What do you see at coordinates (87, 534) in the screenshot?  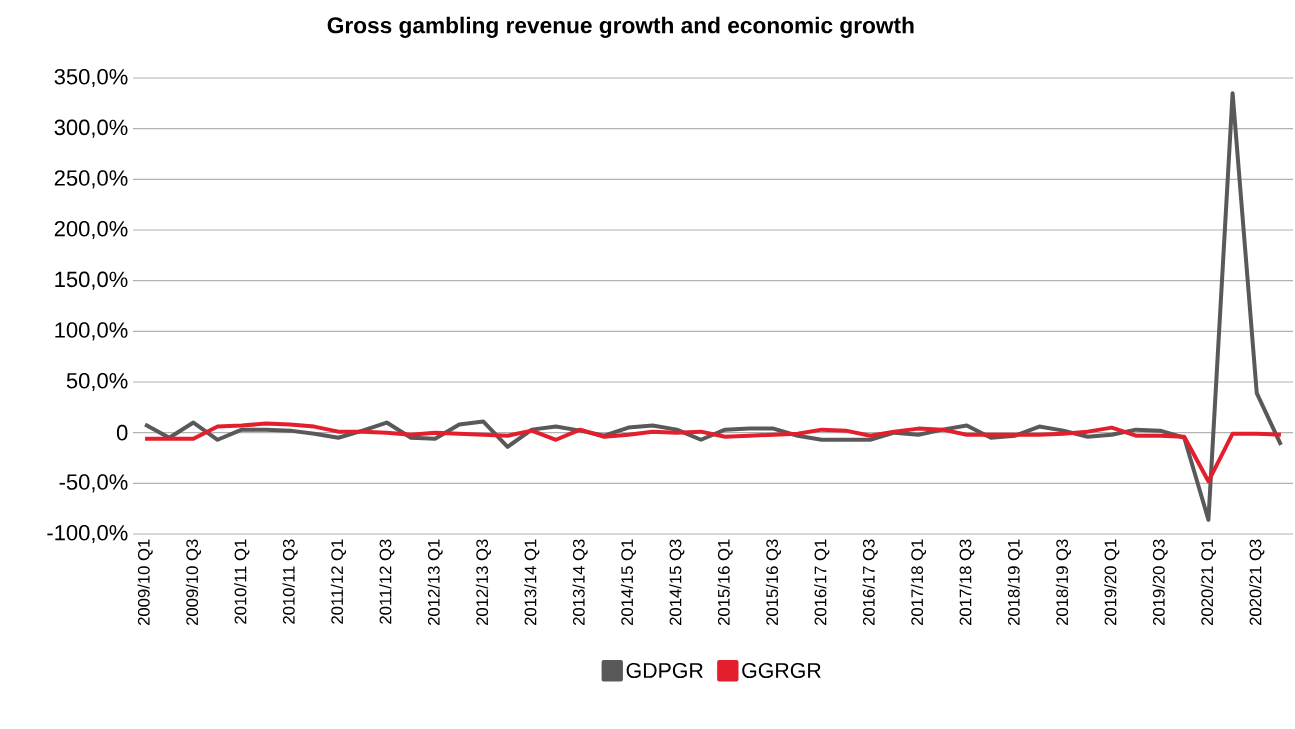 I see `y-tick-label: -100,0%` at bounding box center [87, 534].